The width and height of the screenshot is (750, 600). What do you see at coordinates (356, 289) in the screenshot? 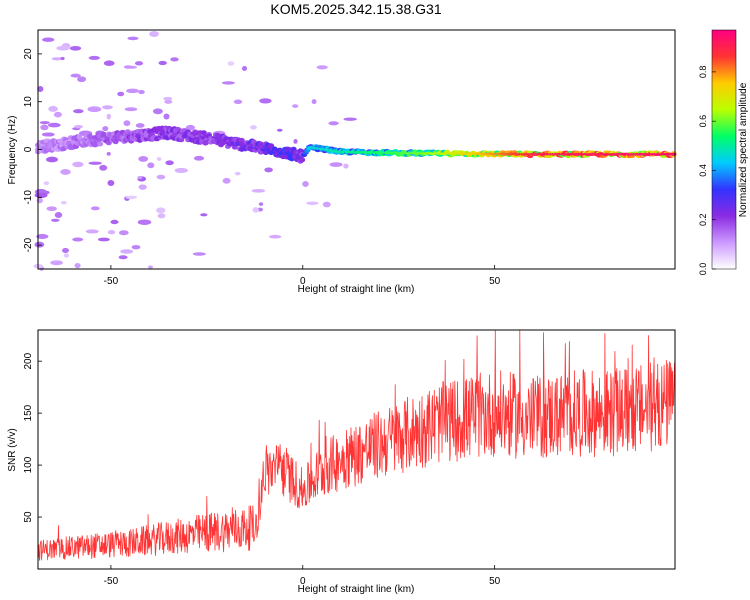
I see `spectrogram-x-axis-label: Height of straight line (km)` at bounding box center [356, 289].